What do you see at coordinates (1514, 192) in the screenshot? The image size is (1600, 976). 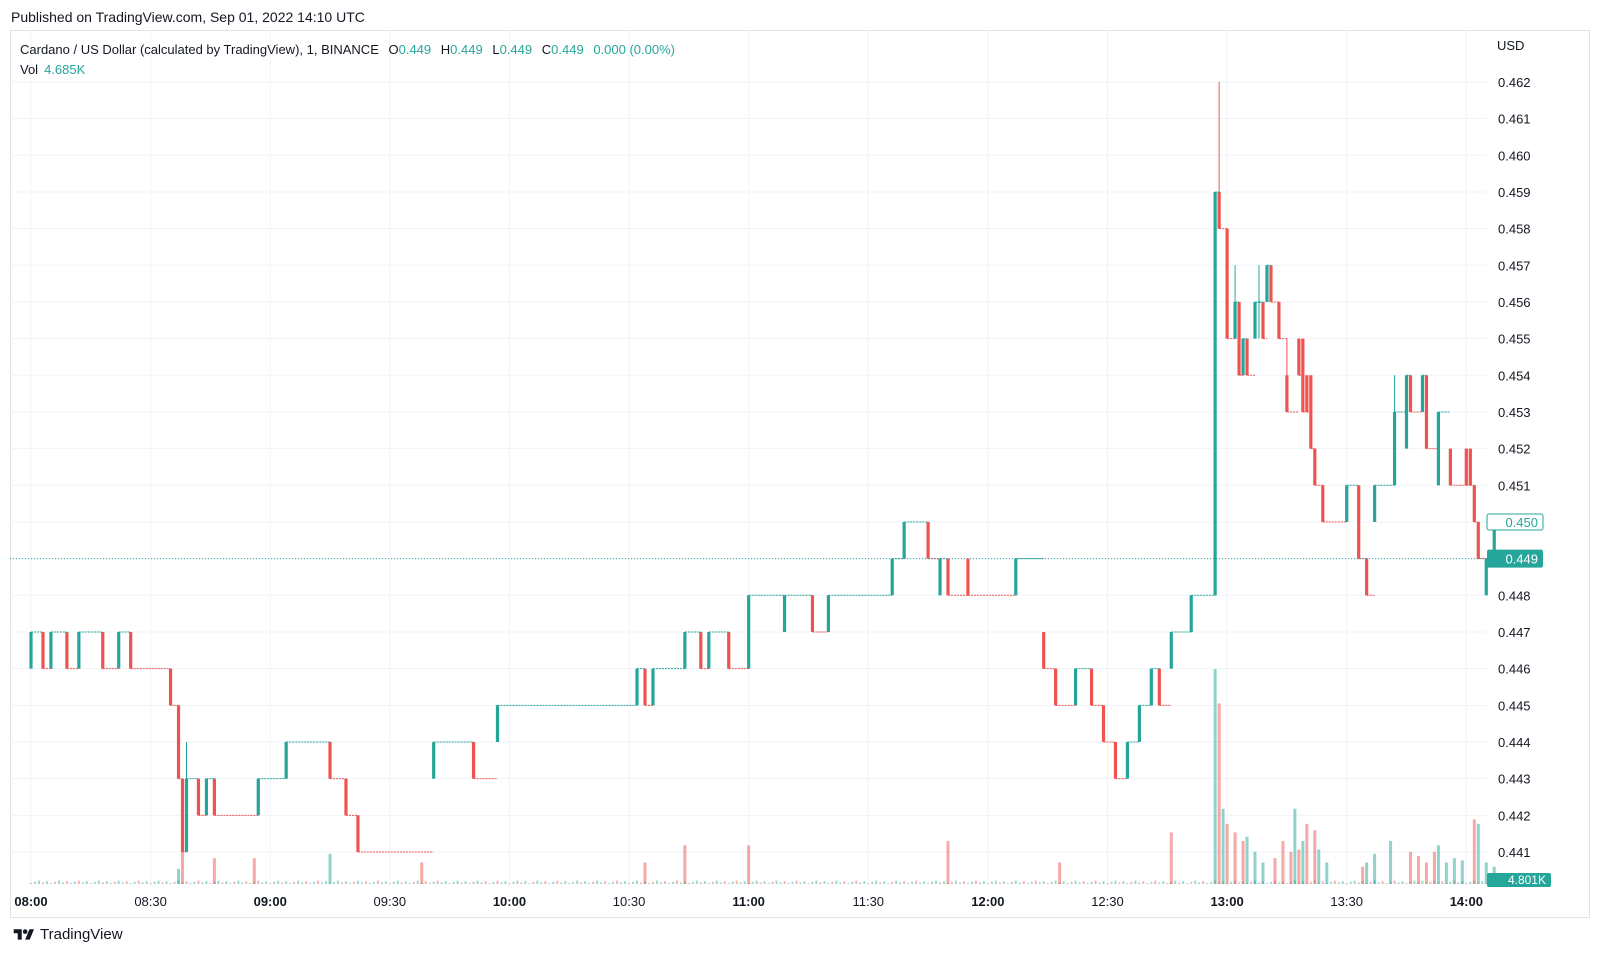 I see `y-tick-label: 0.459` at bounding box center [1514, 192].